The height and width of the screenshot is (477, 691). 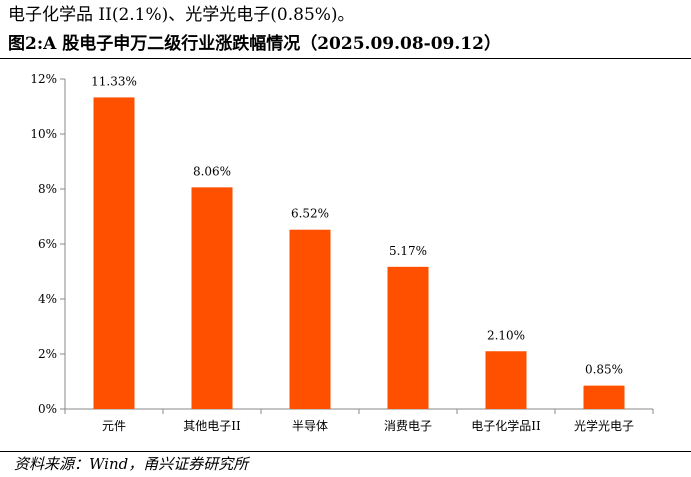 What do you see at coordinates (114, 81) in the screenshot?
I see `bar-value-label: 11.33%` at bounding box center [114, 81].